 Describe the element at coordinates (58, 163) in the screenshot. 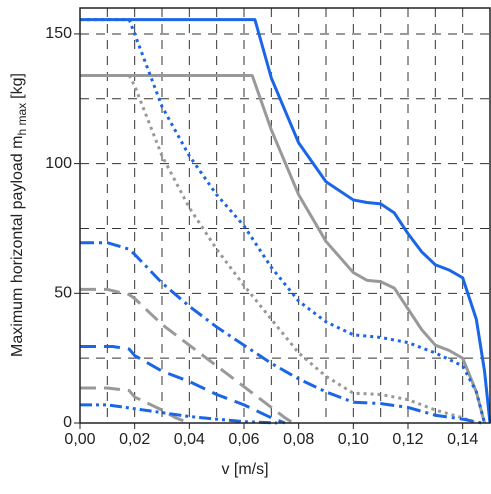

I see `y-tick-label: 100` at that location.